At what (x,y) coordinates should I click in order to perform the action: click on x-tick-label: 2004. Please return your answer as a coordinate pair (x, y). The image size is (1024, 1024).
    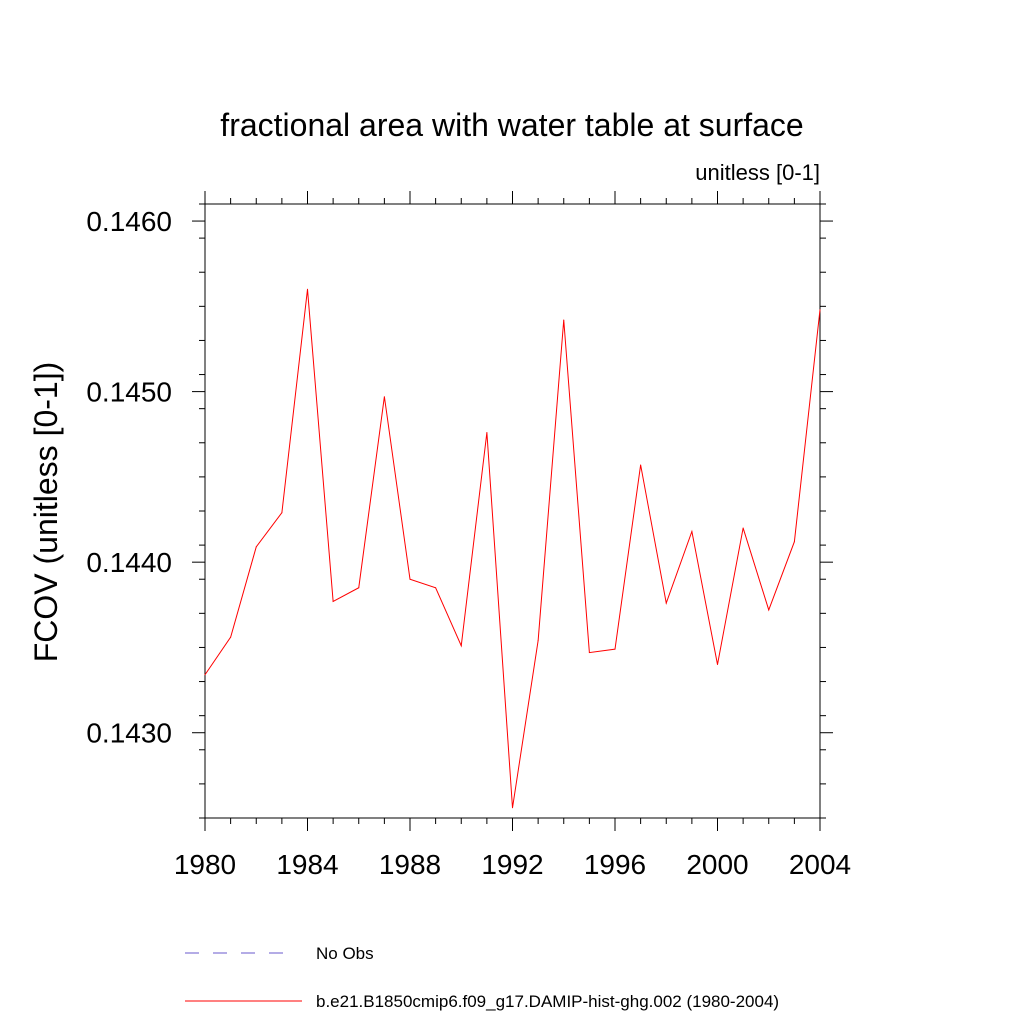
    Looking at the image, I should click on (820, 864).